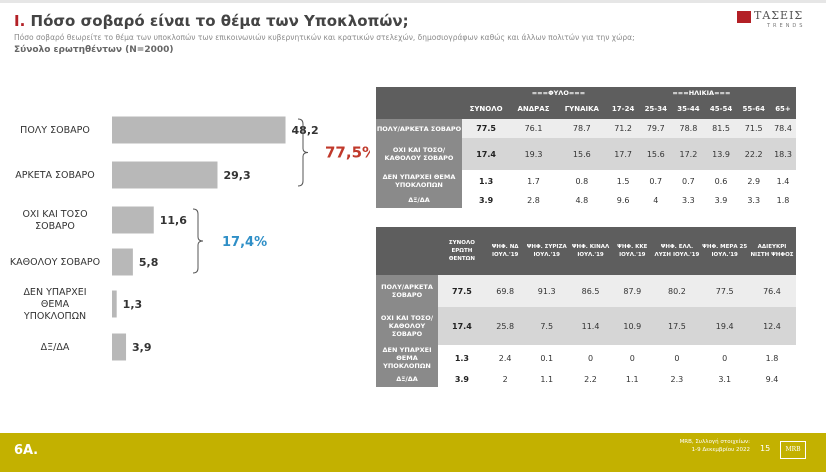 This screenshot has height=472, width=826. I want to click on table-cell: 2.8, so click(533, 200).